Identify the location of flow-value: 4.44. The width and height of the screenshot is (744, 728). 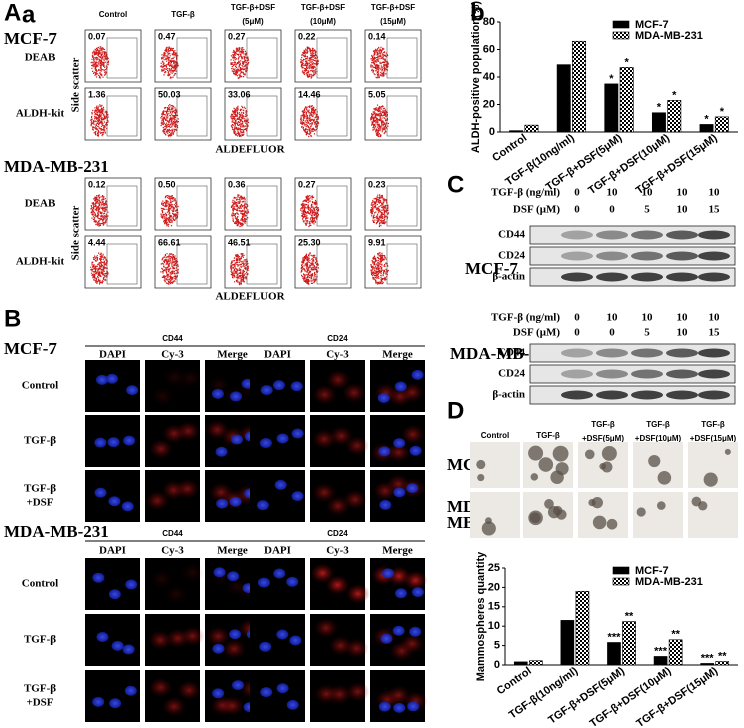
(97, 242).